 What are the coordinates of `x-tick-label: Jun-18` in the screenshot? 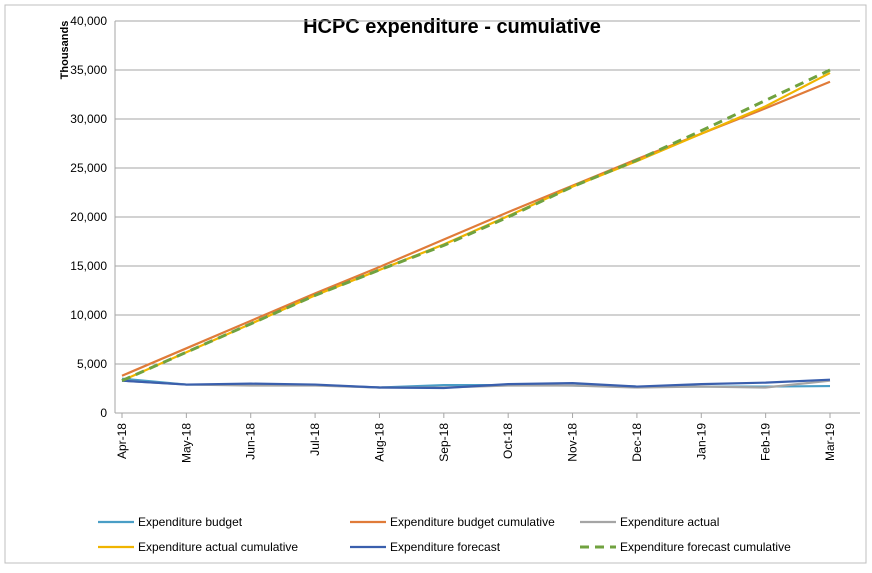 It's located at (251, 441).